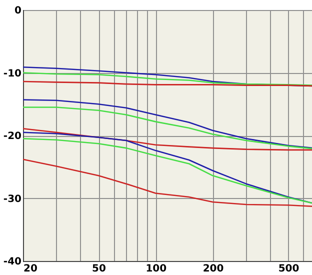 The image size is (312, 275). Describe the element at coordinates (18, 11) in the screenshot. I see `y-tick-label: 0` at that location.